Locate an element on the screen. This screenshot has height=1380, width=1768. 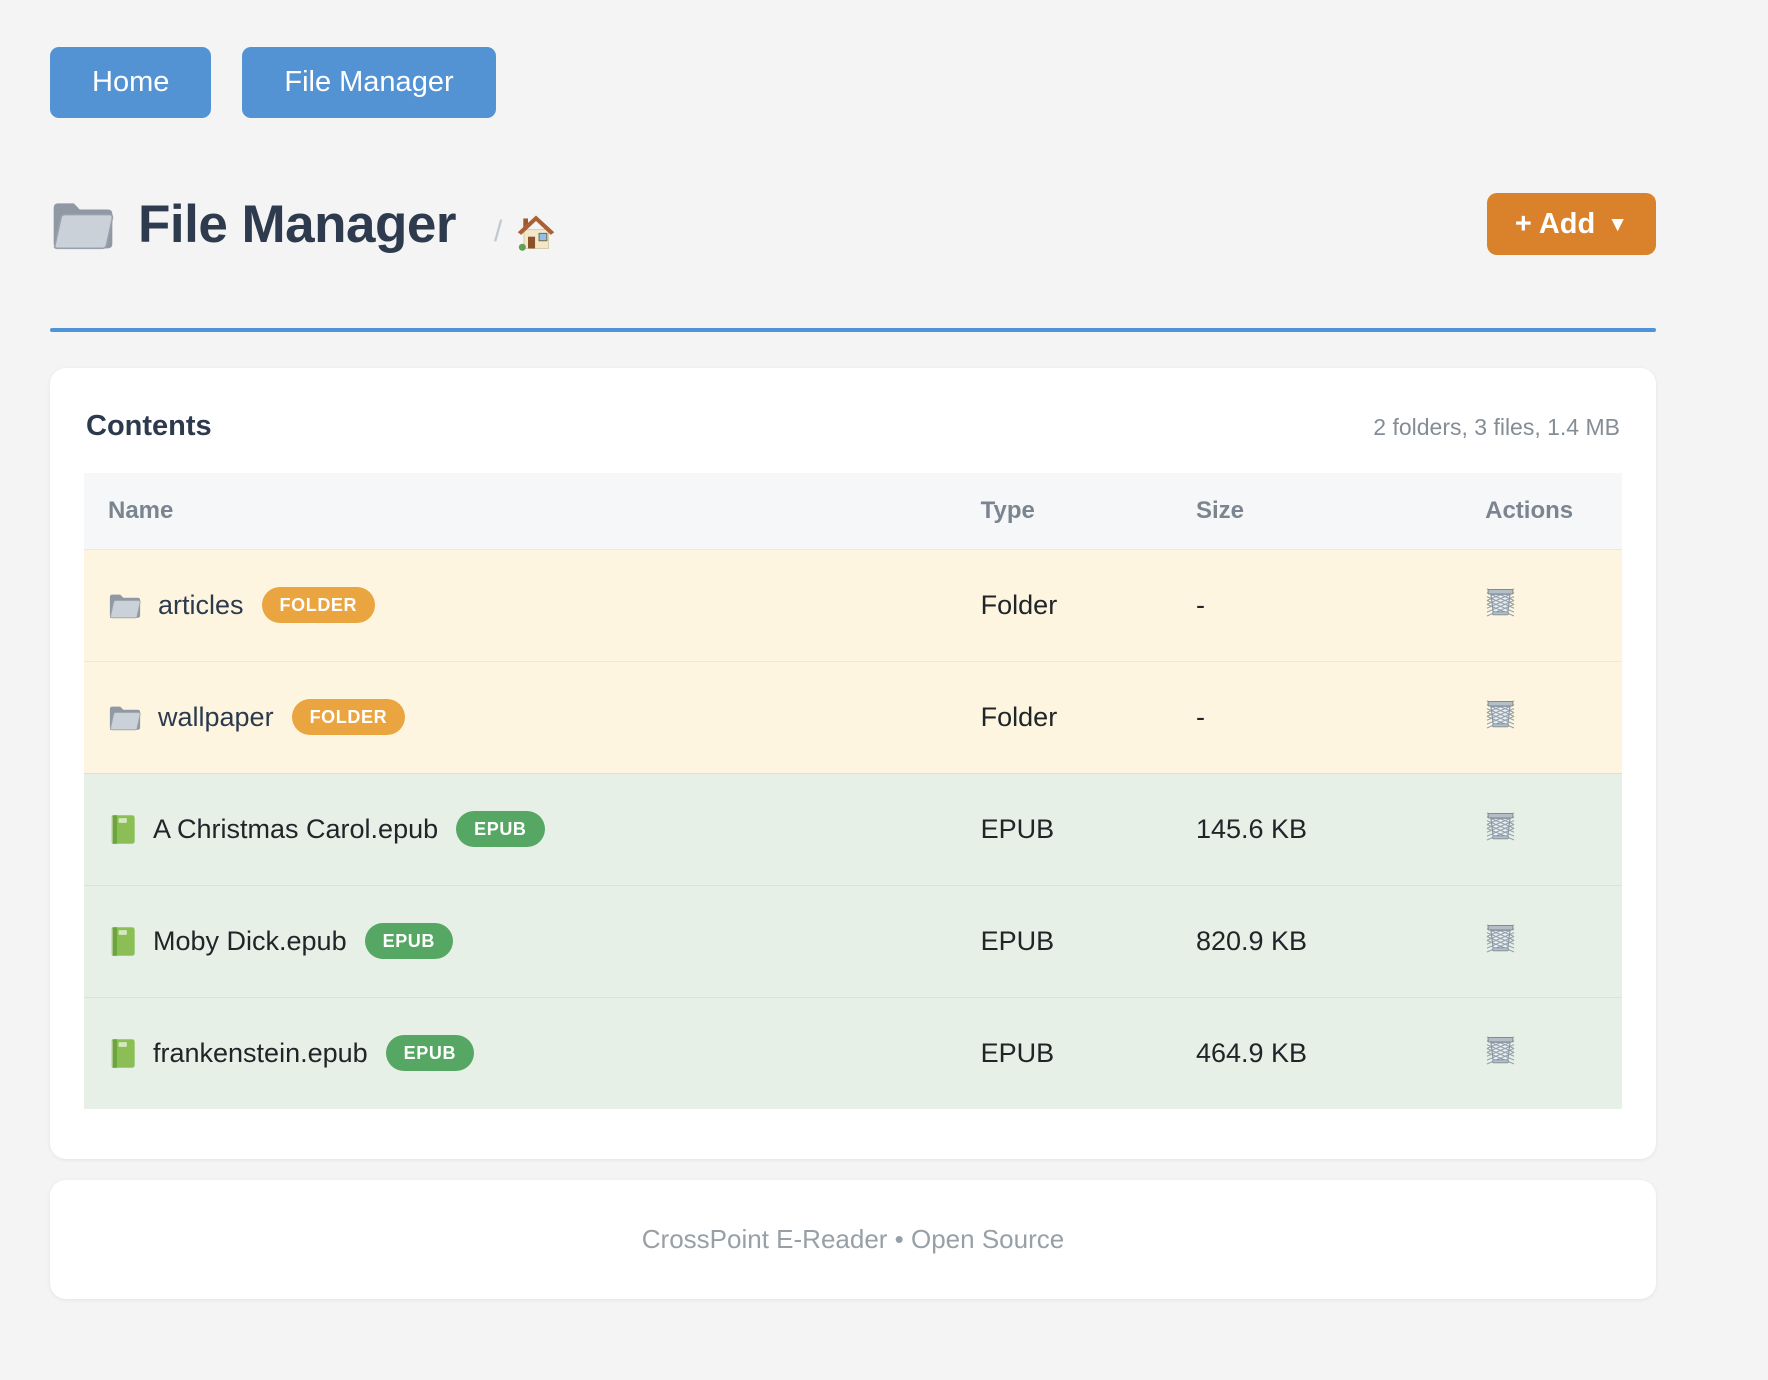
file-name: wallpaper is located at coordinates (216, 716).